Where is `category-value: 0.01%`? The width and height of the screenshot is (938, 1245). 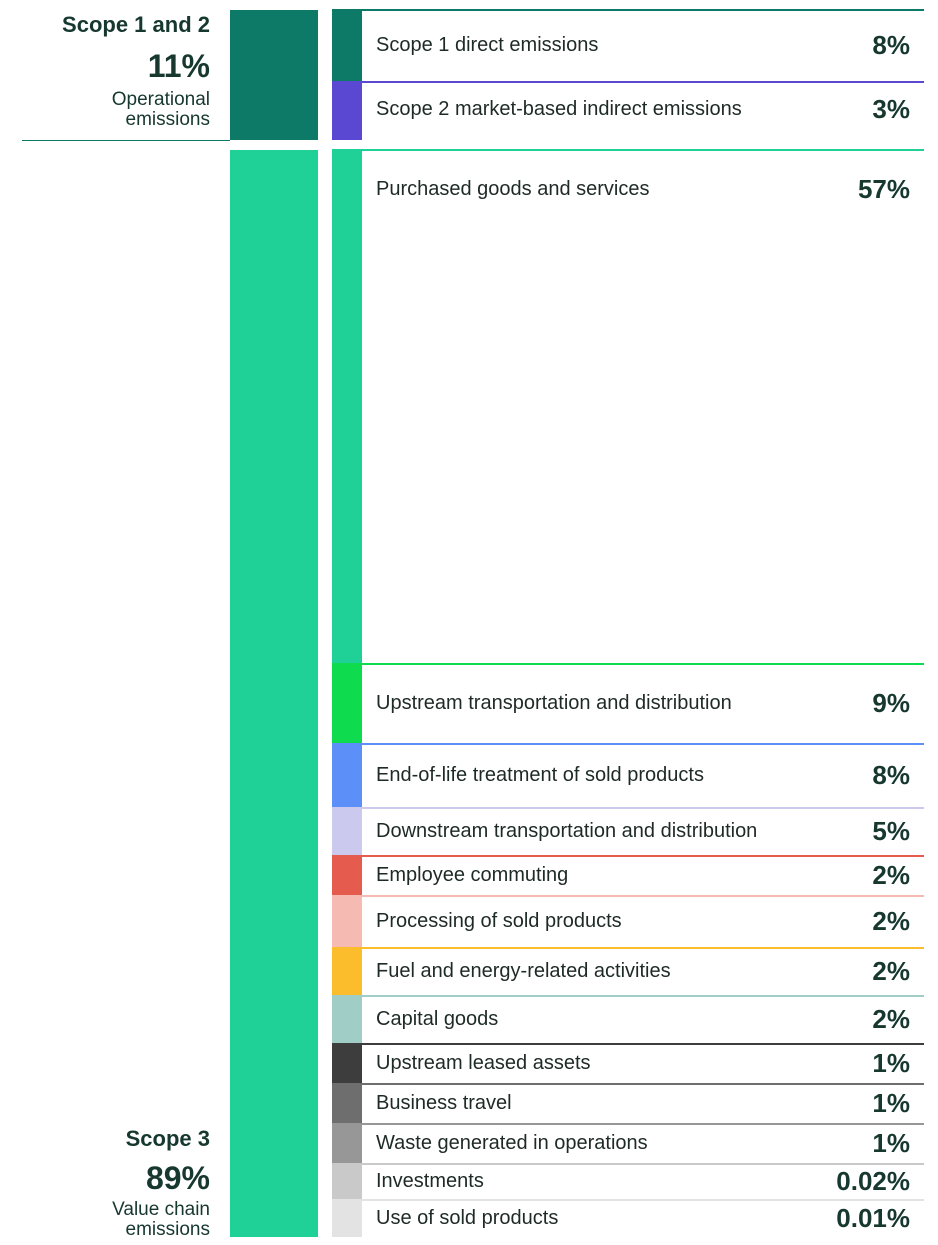 category-value: 0.01% is located at coordinates (873, 1217).